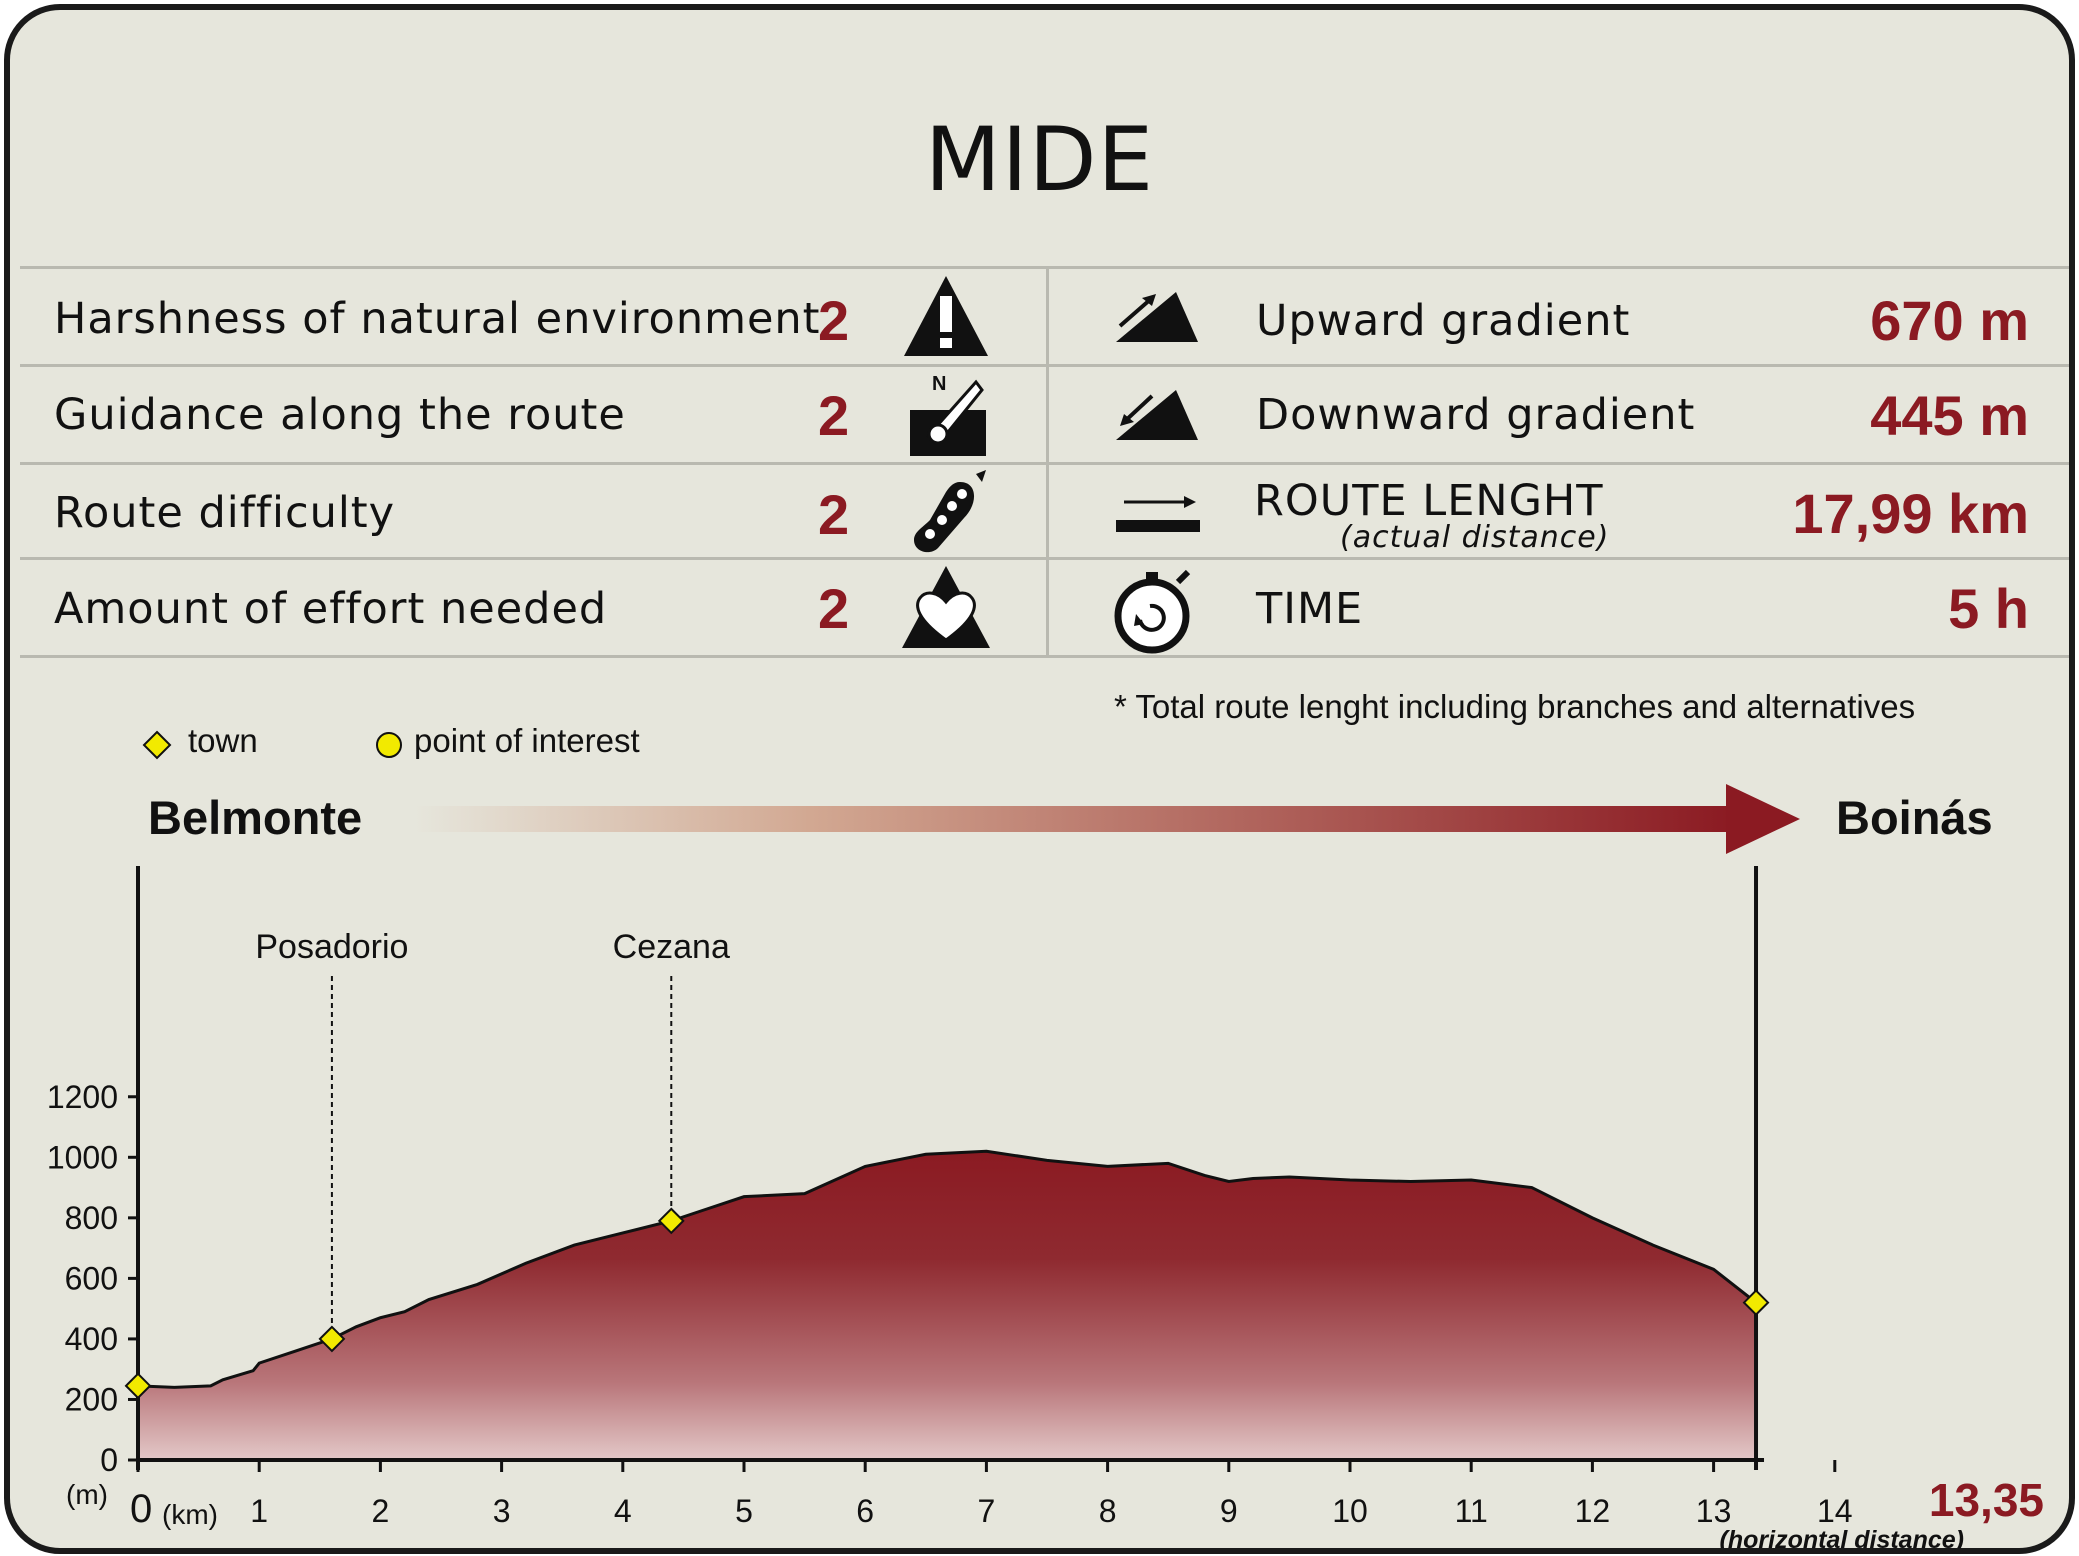 The height and width of the screenshot is (1556, 2079). Describe the element at coordinates (1152, 611) in the screenshot. I see `stopwatch-icon` at that location.